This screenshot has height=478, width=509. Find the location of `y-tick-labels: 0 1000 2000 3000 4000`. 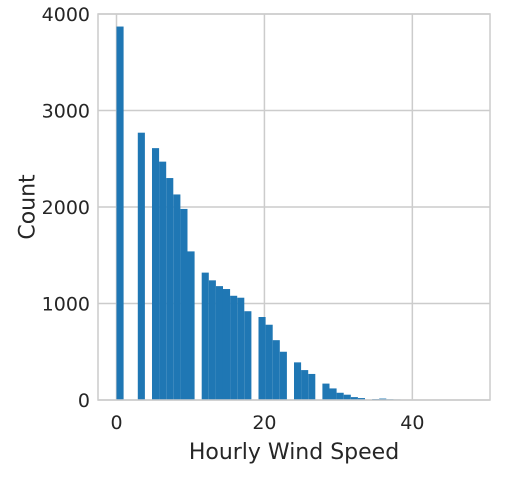

y-tick-labels: 0 1000 2000 3000 4000 is located at coordinates (66, 208).